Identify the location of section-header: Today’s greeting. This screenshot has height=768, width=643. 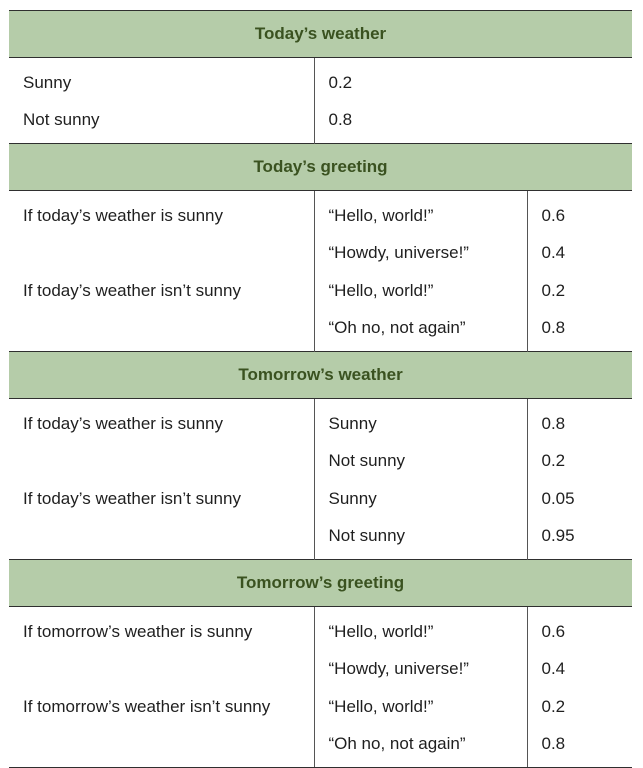
(321, 167).